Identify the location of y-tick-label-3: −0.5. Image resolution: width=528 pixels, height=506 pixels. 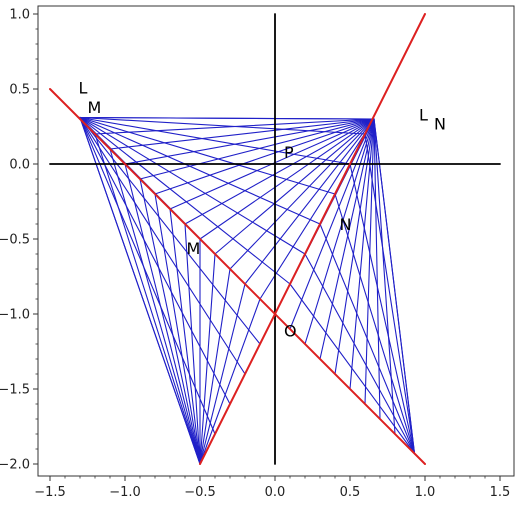
(15, 240).